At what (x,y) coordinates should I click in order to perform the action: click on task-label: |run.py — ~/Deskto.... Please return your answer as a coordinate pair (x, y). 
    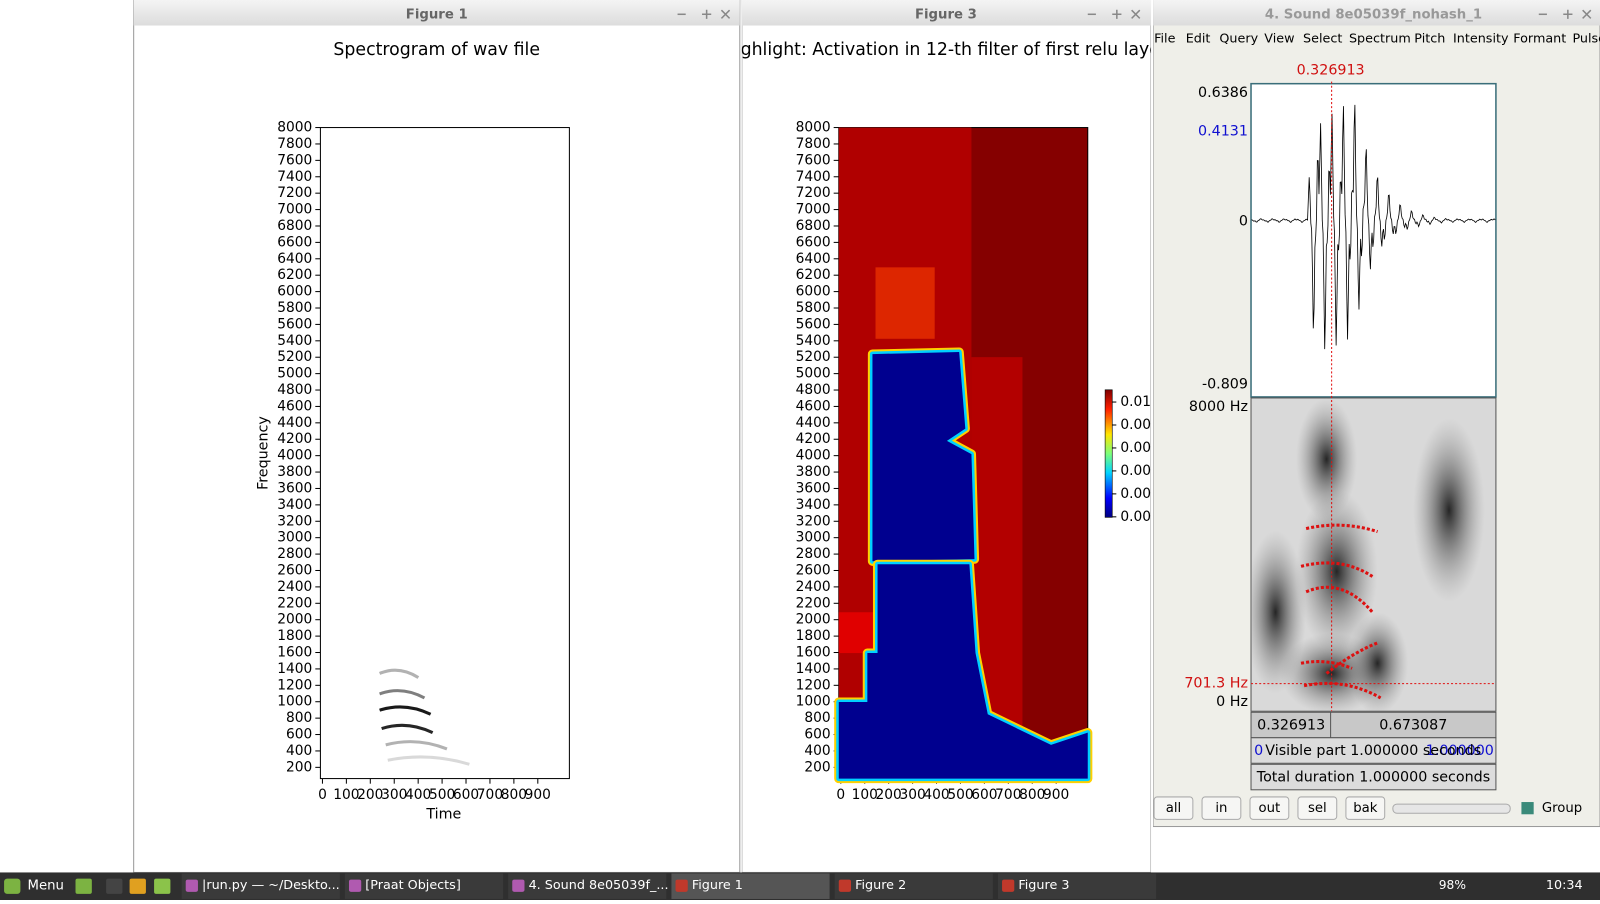
    Looking at the image, I should click on (271, 885).